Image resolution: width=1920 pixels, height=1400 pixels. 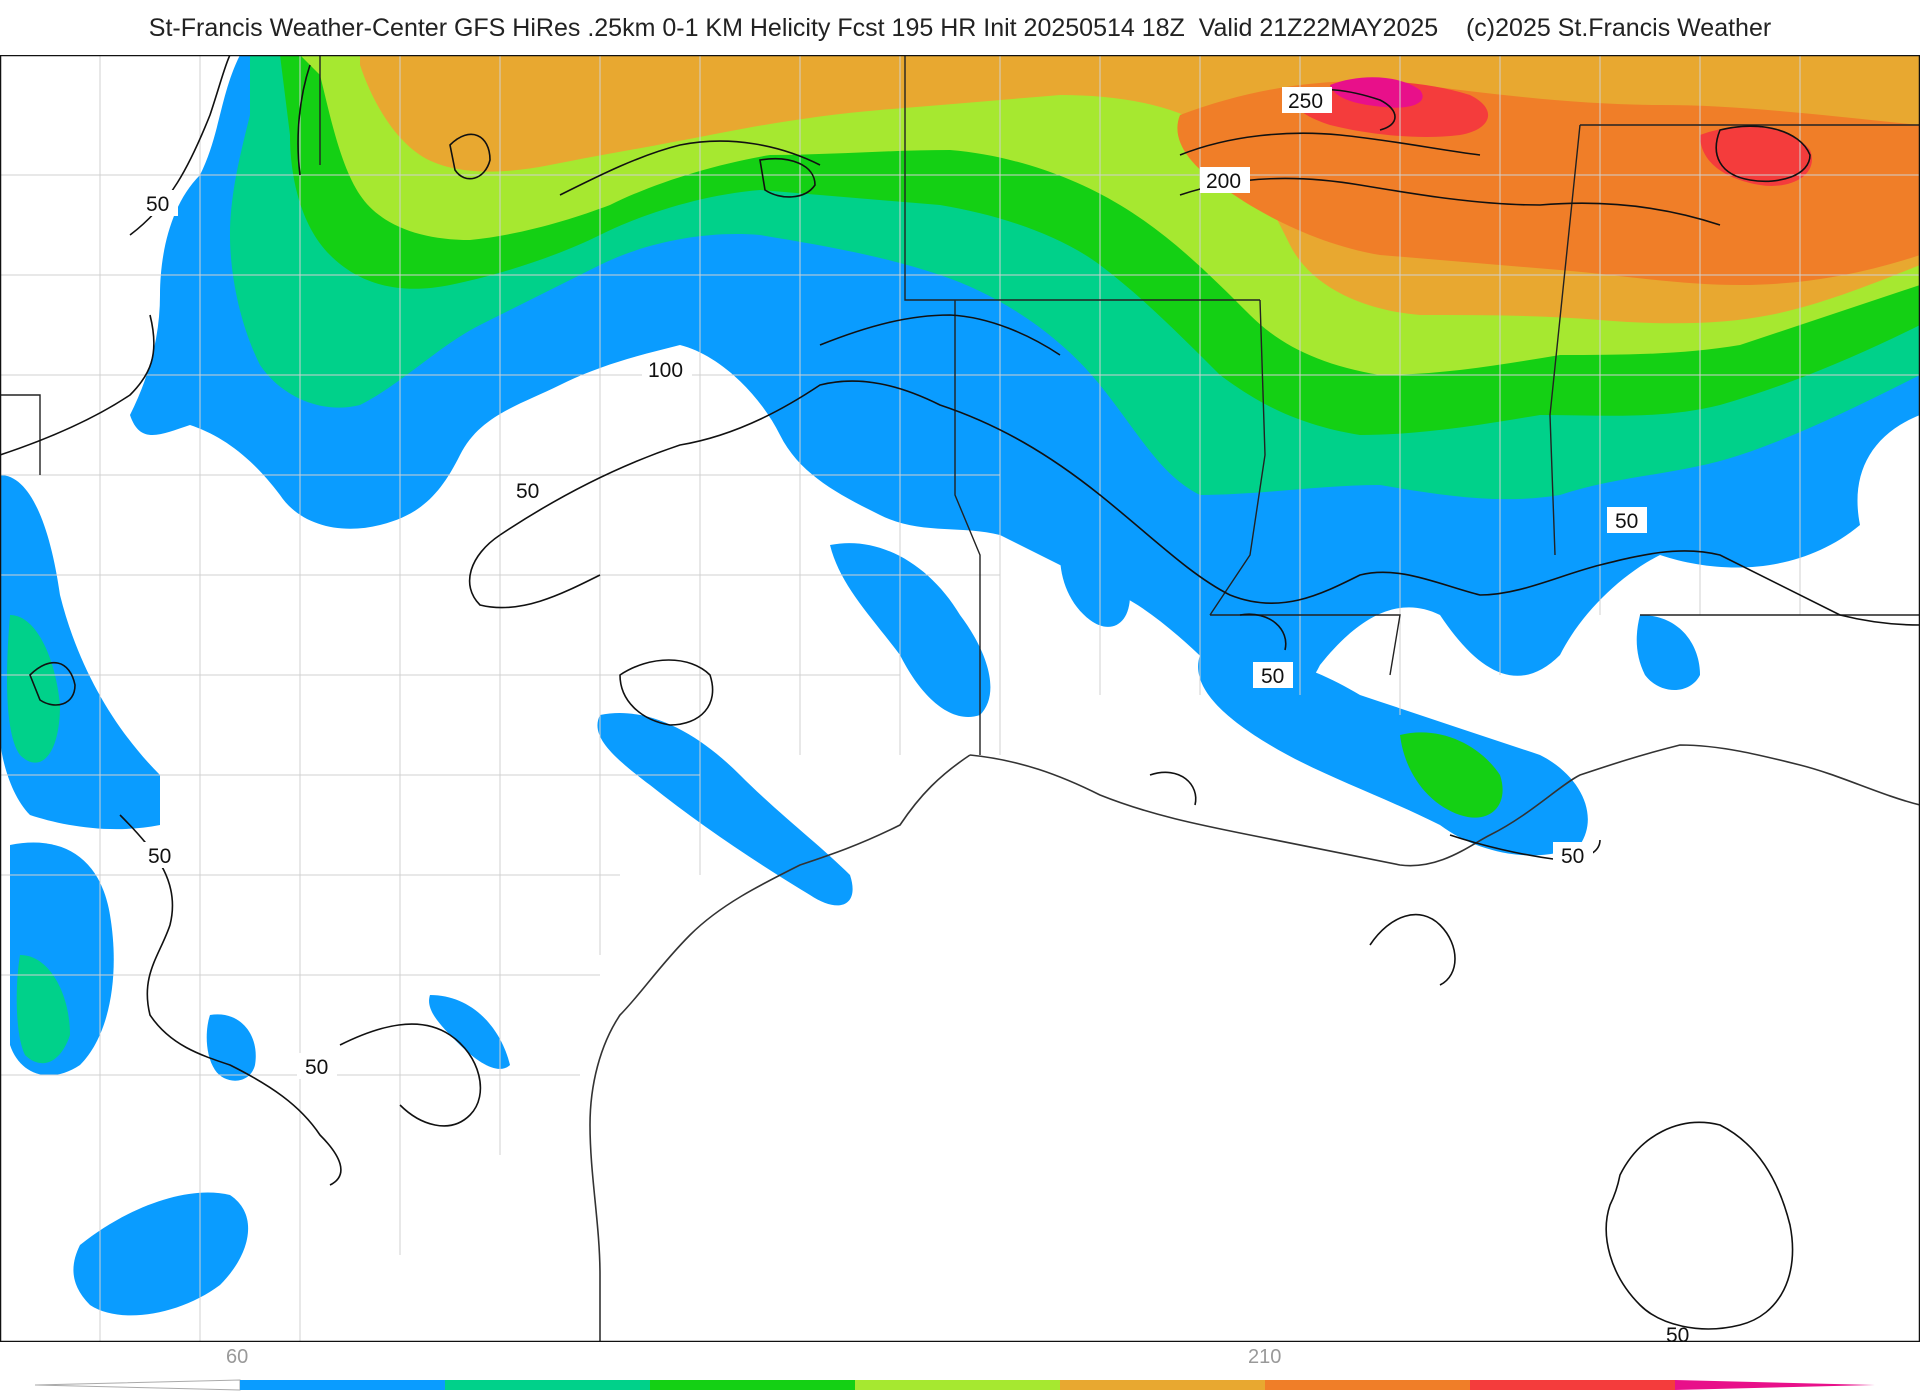 I want to click on helicity-band-magenta, so click(x=1376, y=92).